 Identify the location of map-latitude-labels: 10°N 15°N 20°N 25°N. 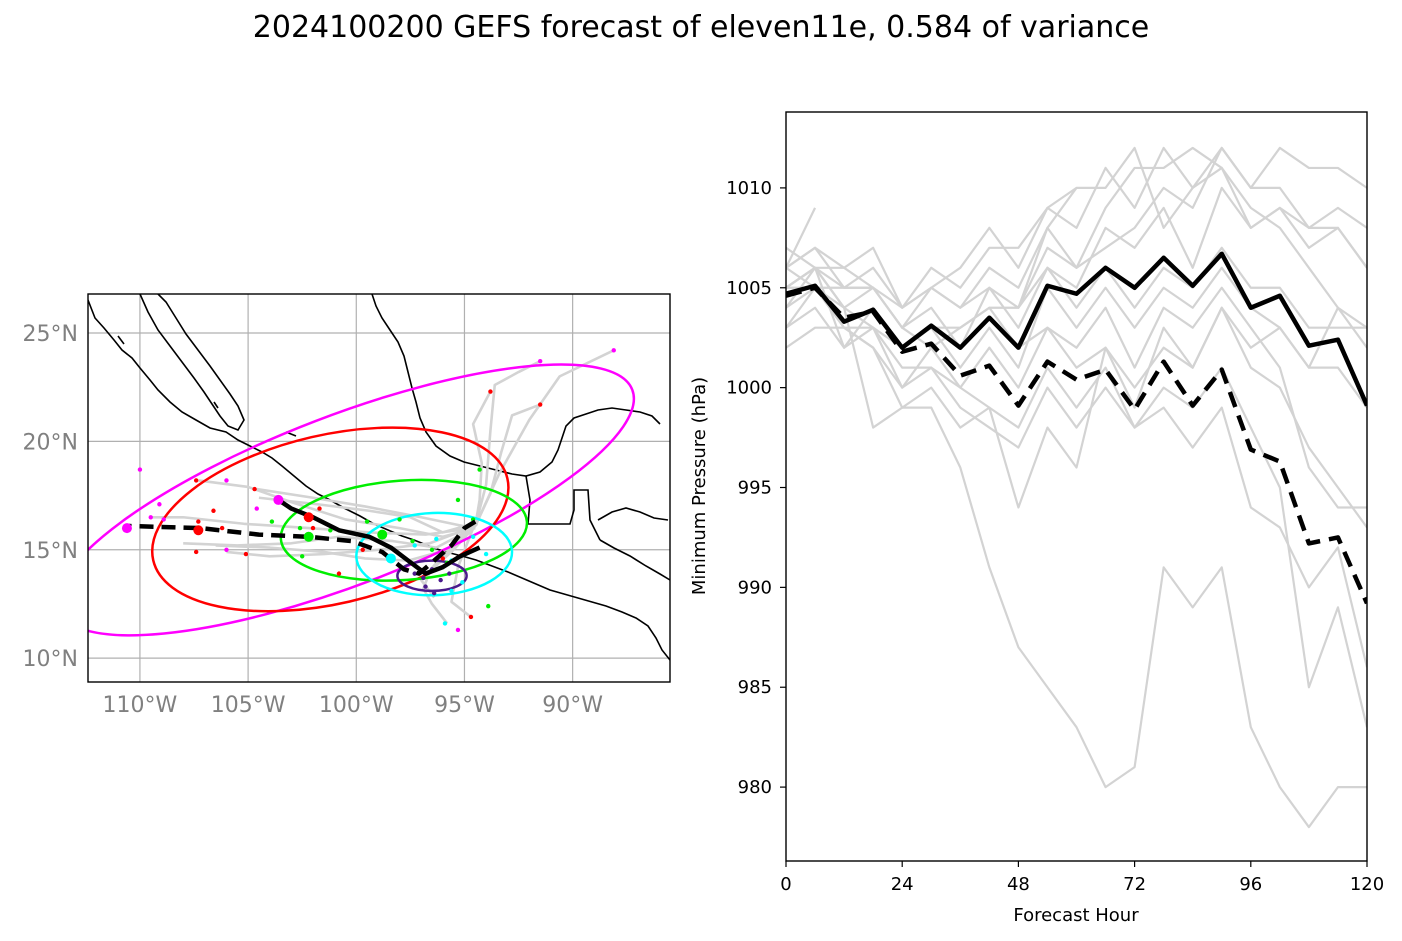
(50, 497).